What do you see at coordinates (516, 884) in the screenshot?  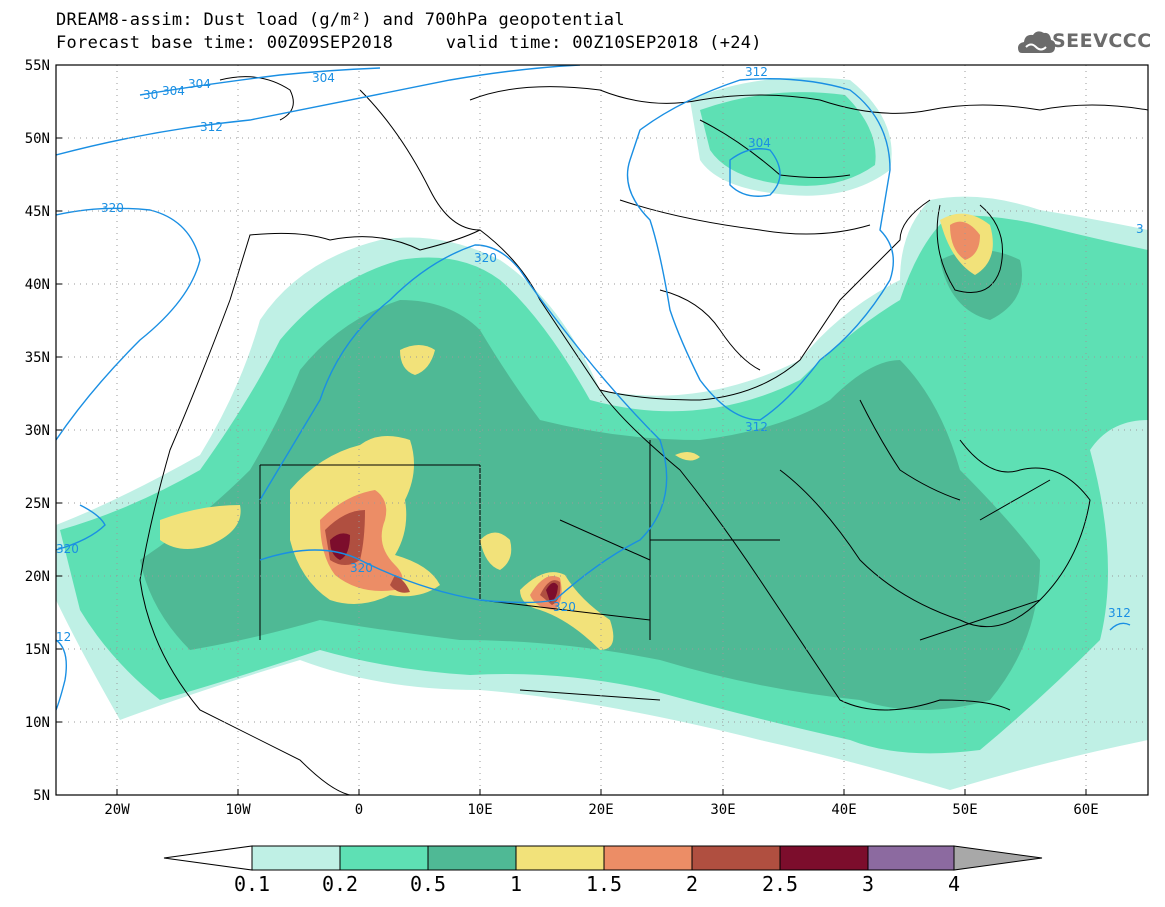 I see `colorbar-label: 1` at bounding box center [516, 884].